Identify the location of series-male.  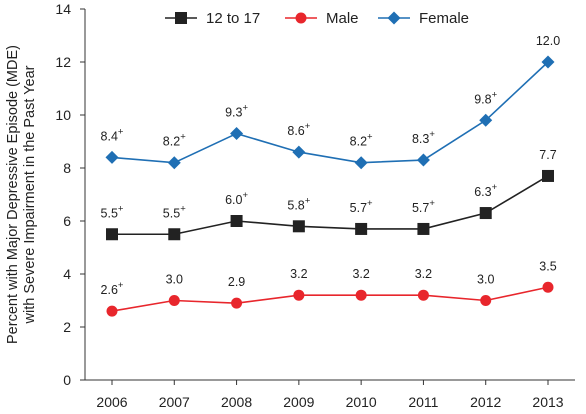
(330, 299).